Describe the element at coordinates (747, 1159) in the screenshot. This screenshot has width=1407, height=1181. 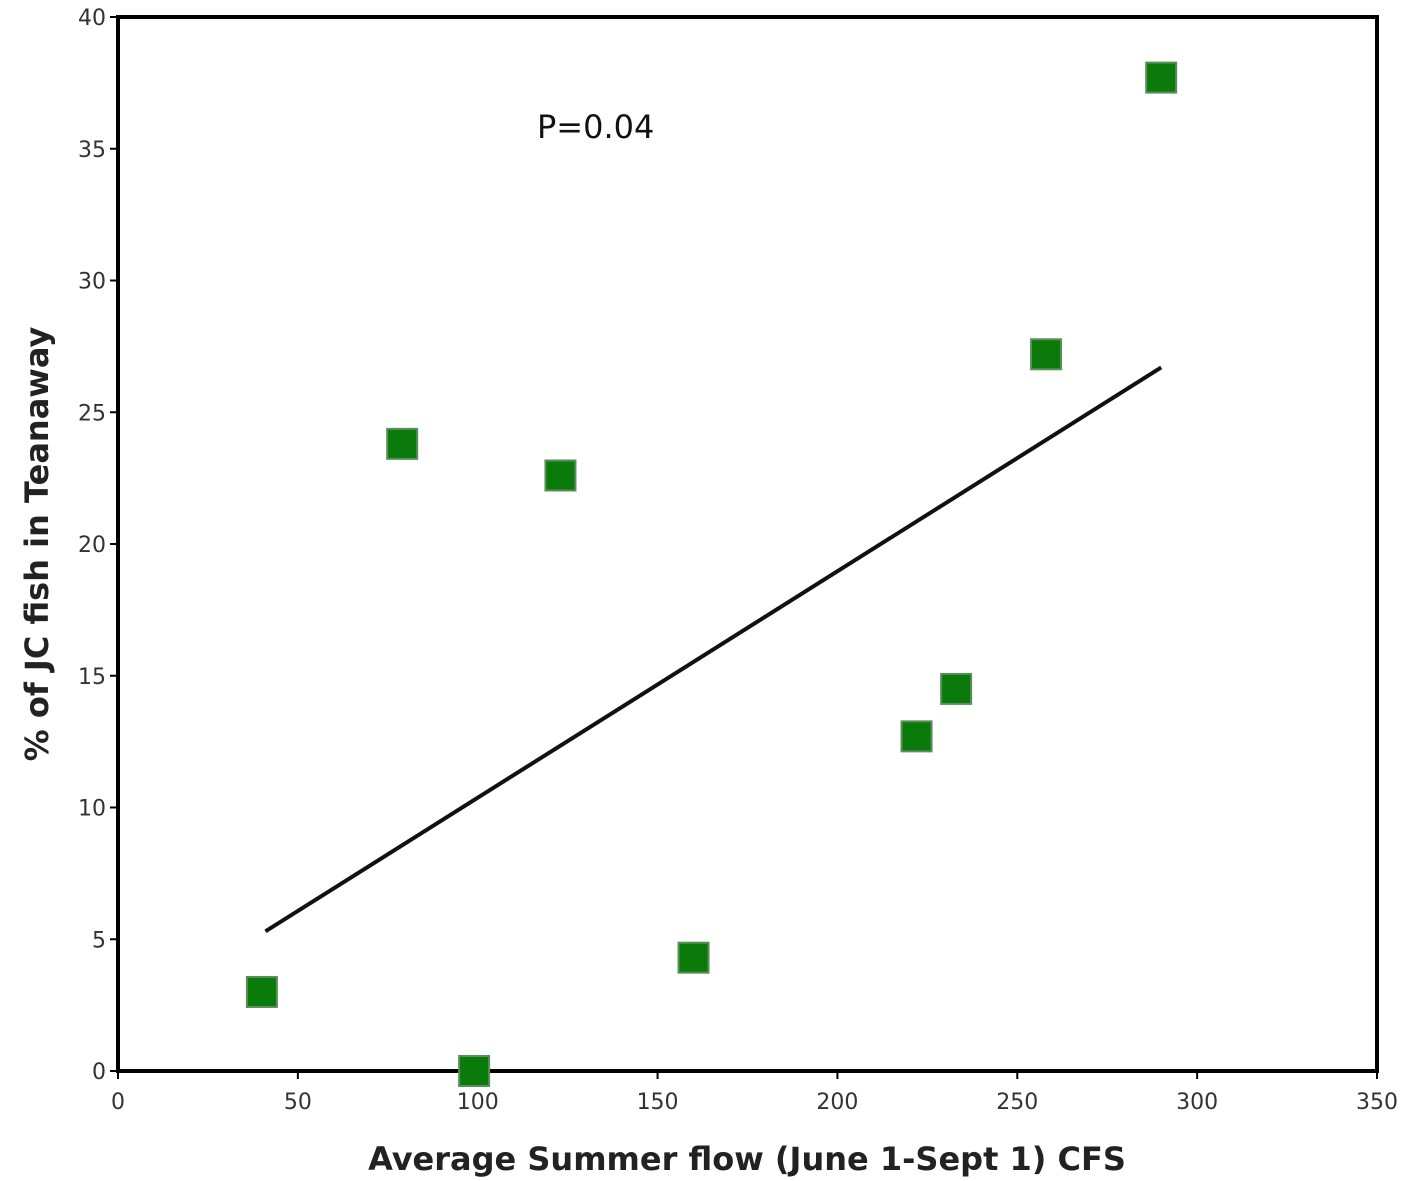
I see `x-axis-title: Average Summer flow (June 1-Sept 1) CFS` at that location.